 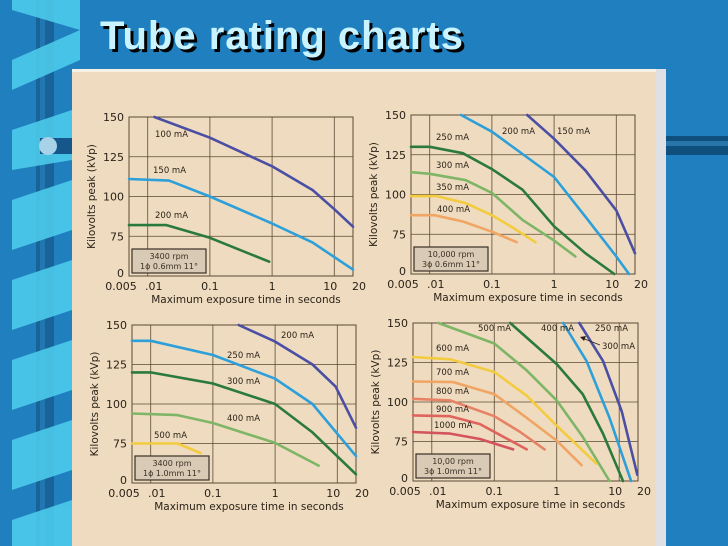 What do you see at coordinates (452, 373) in the screenshot?
I see `series-label: 700 mA` at bounding box center [452, 373].